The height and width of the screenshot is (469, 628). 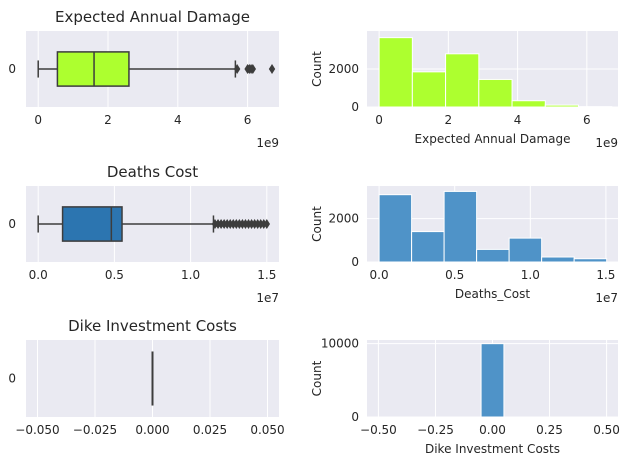 I want to click on x-axis-label: Deaths_Cost, so click(x=493, y=294).